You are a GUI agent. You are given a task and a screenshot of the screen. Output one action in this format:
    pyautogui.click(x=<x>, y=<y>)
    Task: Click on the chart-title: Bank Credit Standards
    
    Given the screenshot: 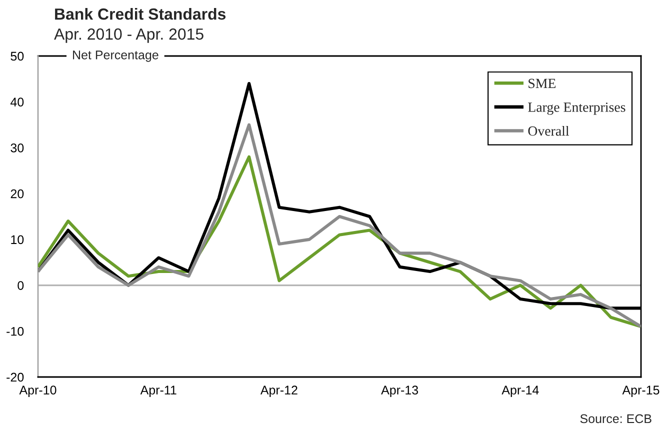 What is the action you would take?
    pyautogui.click(x=140, y=14)
    